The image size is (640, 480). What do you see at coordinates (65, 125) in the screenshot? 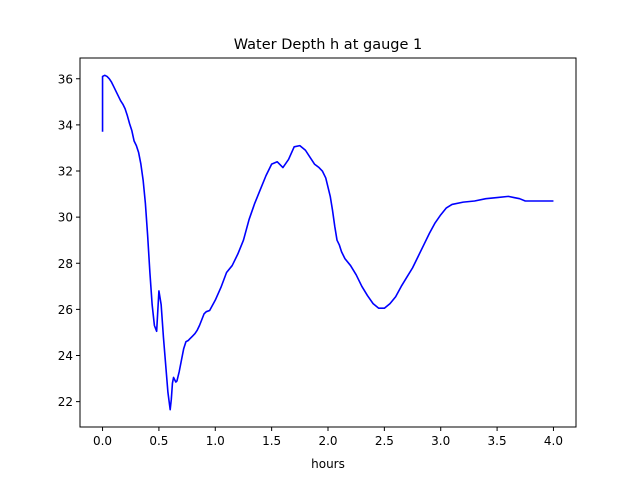
I see `y-tick-label: 34` at bounding box center [65, 125].